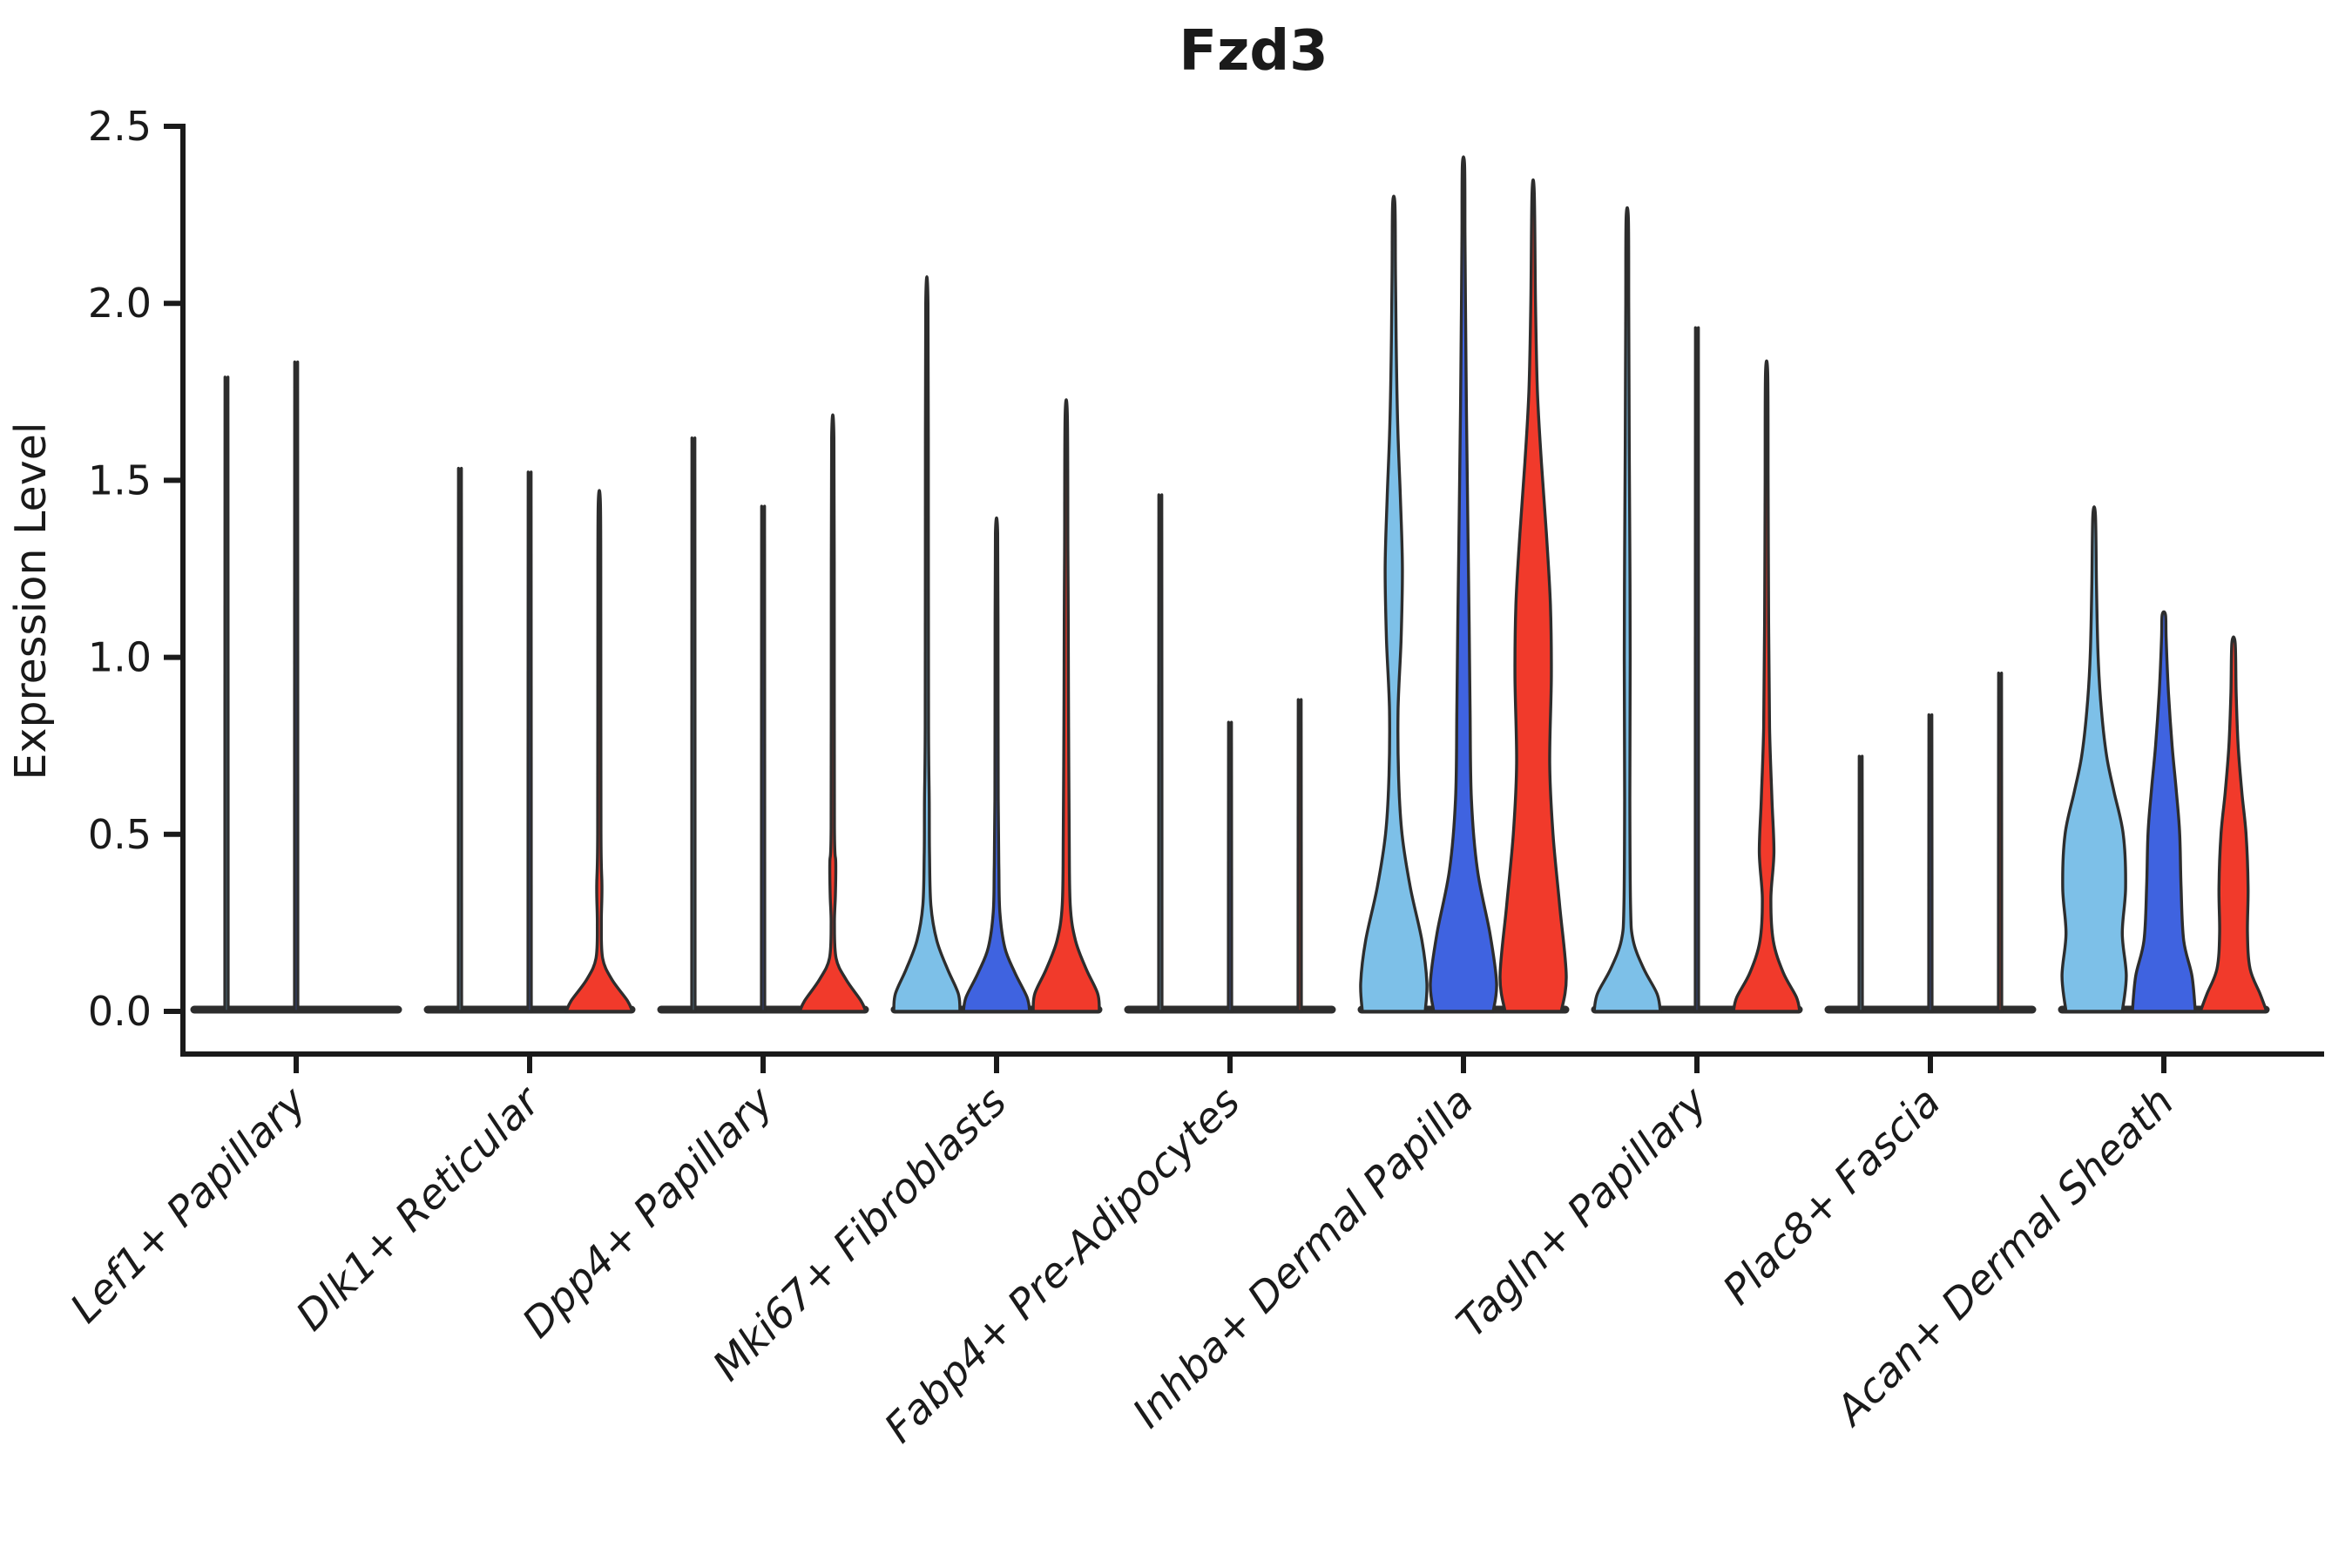 This screenshot has height=1568, width=2352. I want to click on x-tick-label: Plac8+ Fascia, so click(1832, 1196).